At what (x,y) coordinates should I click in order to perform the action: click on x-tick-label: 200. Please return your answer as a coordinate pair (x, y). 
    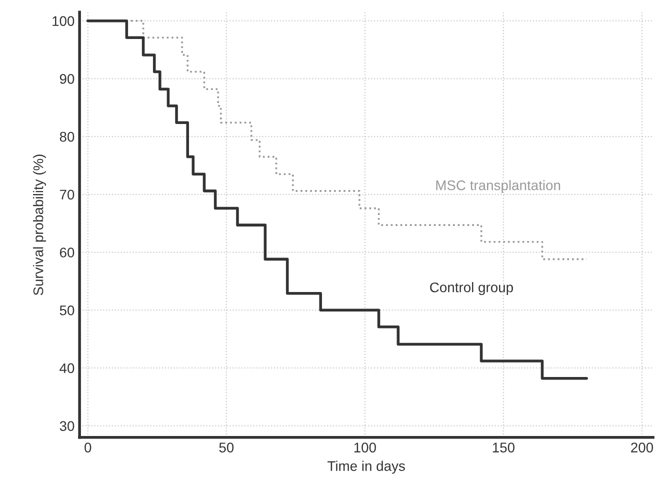
    Looking at the image, I should click on (642, 447).